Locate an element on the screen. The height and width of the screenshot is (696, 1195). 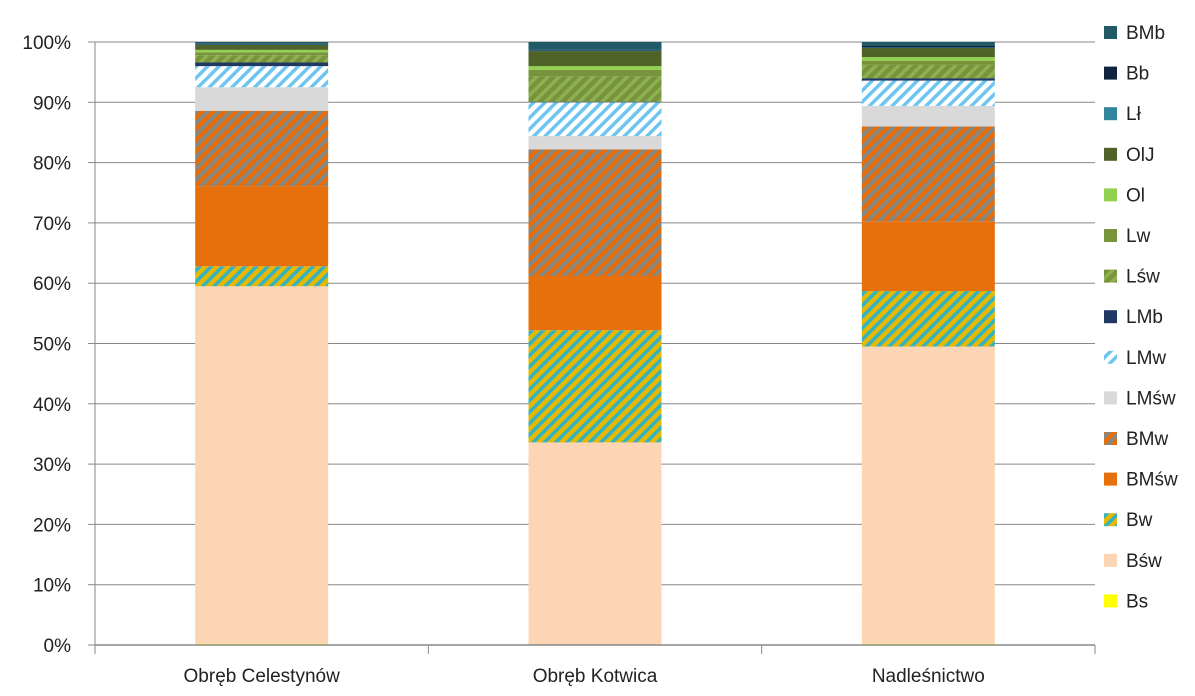
bar-group-obreb-celestynow is located at coordinates (262, 343).